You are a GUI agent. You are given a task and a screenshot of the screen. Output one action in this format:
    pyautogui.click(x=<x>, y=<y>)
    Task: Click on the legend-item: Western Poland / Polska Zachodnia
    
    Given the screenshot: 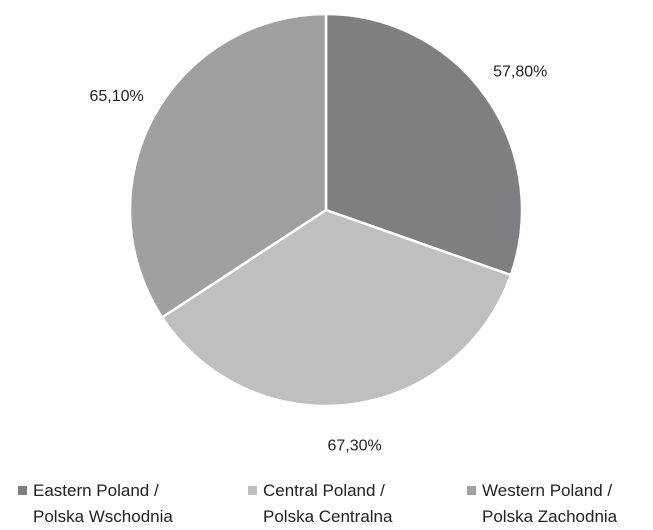 What is the action you would take?
    pyautogui.click(x=542, y=504)
    